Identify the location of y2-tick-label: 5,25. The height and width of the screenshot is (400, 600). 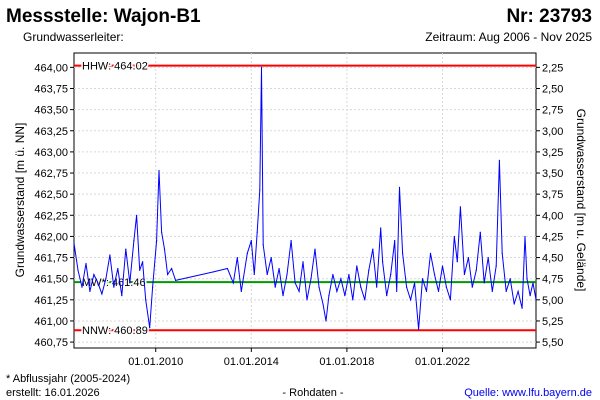
(552, 322).